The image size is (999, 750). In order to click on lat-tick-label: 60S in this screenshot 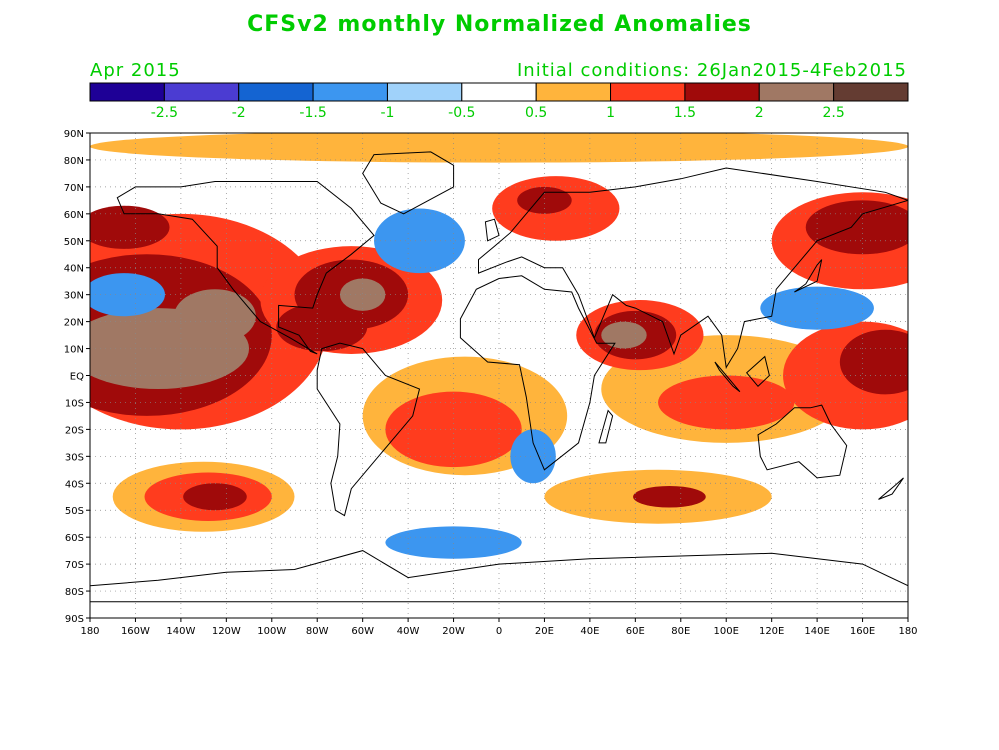, I will do `click(74, 538)`.